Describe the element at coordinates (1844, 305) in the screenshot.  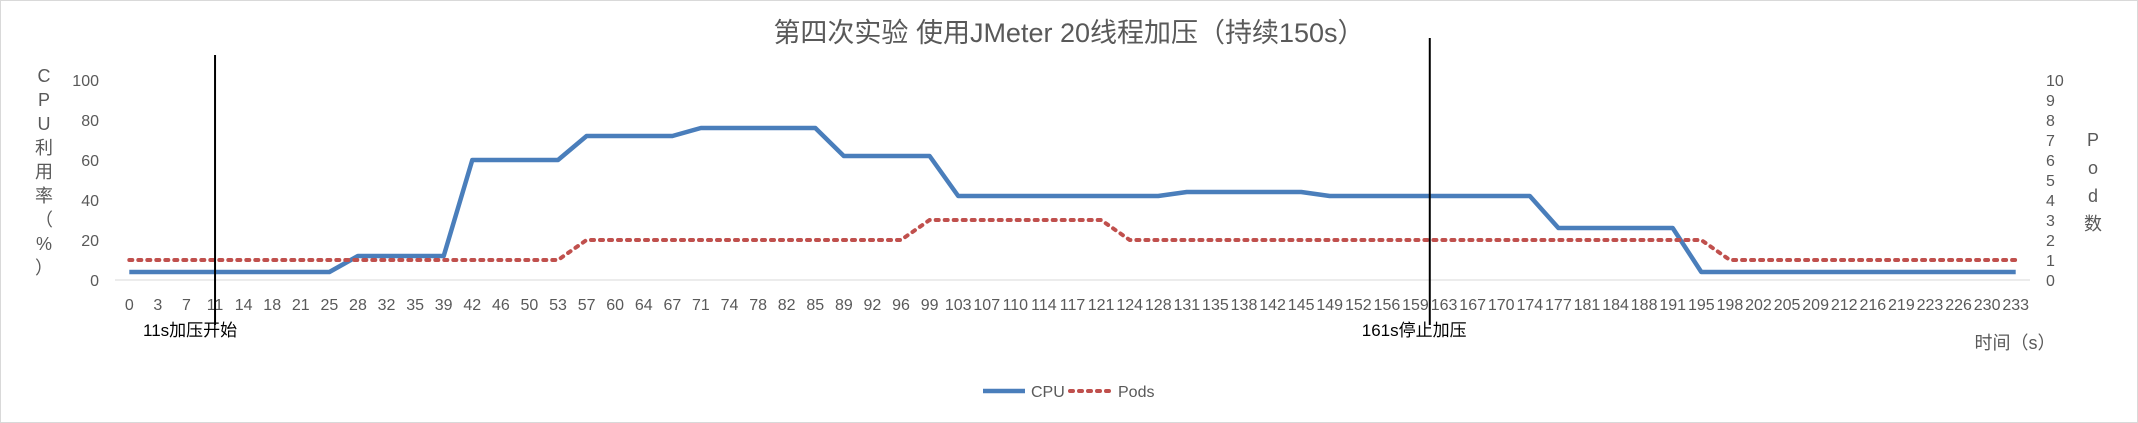
I see `x-tick-label: 212` at that location.